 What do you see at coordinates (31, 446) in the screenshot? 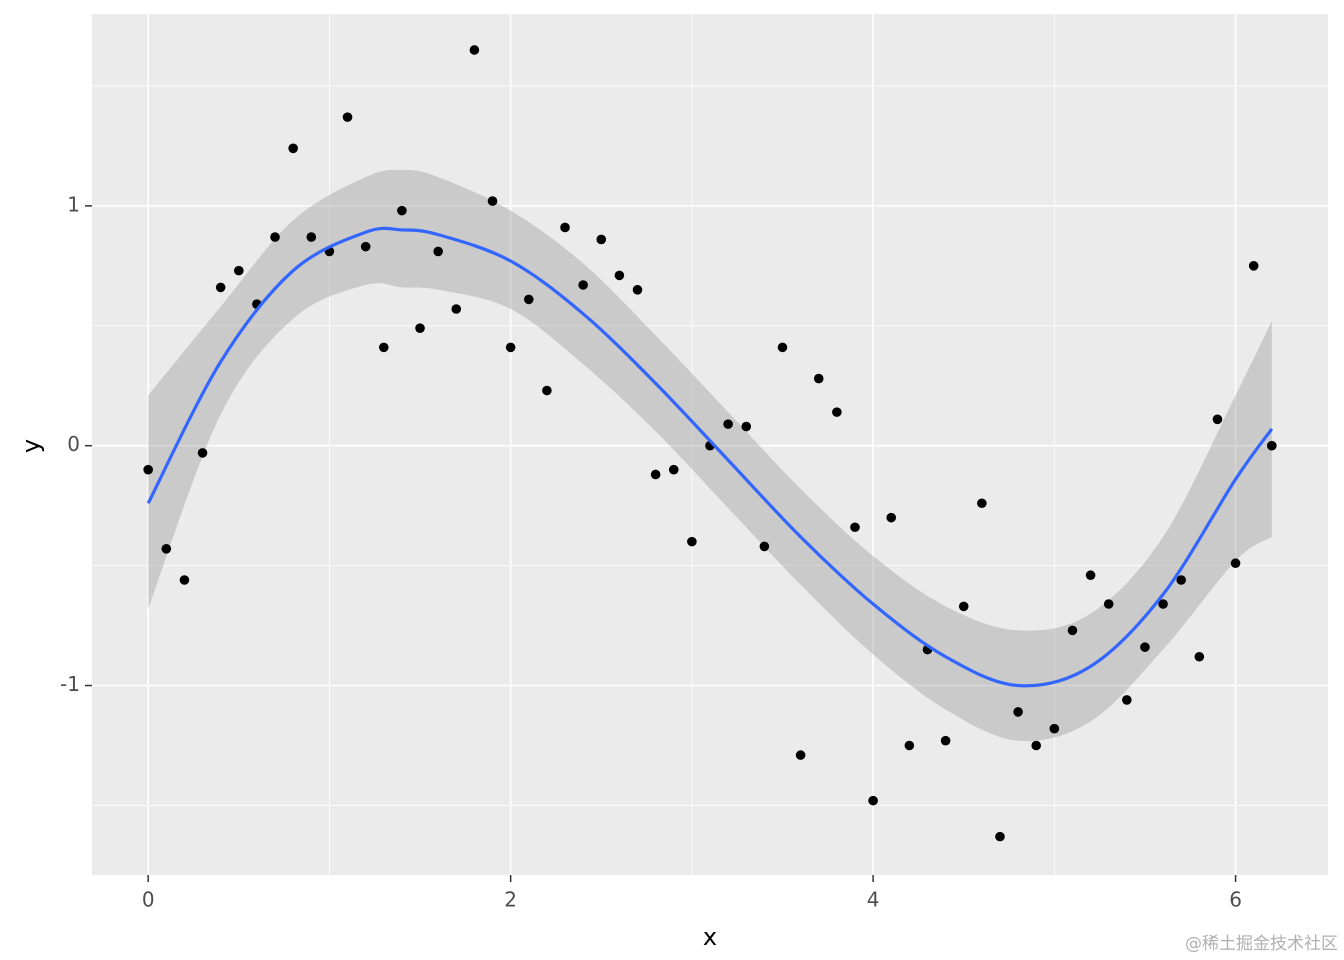
I see `y-axis-title: y` at bounding box center [31, 446].